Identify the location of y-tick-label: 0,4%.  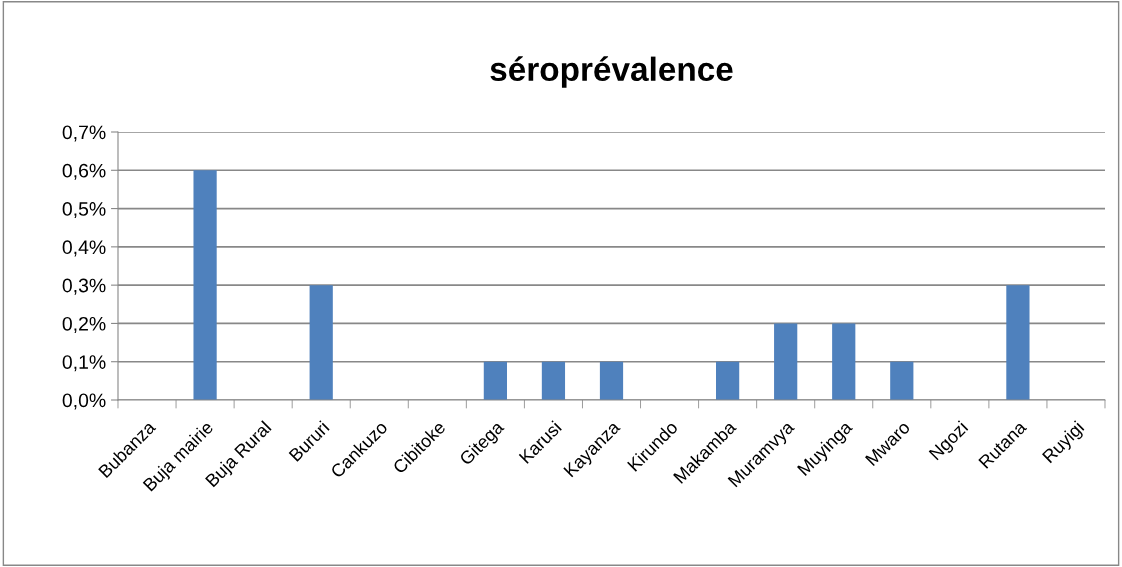
(84, 248).